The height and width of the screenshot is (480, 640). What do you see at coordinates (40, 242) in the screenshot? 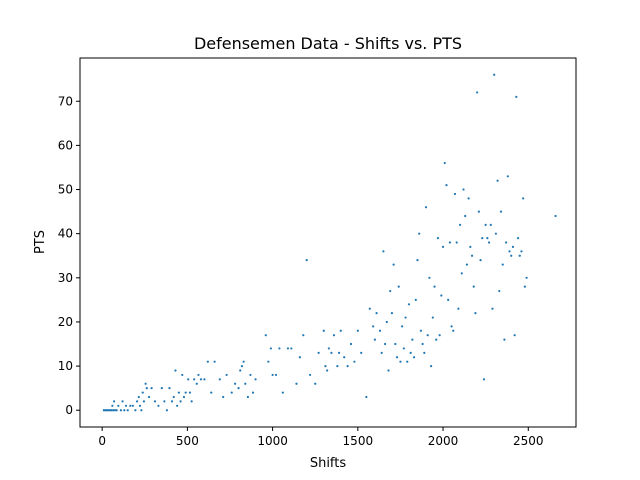
I see `y-axis-label: PTS` at bounding box center [40, 242].